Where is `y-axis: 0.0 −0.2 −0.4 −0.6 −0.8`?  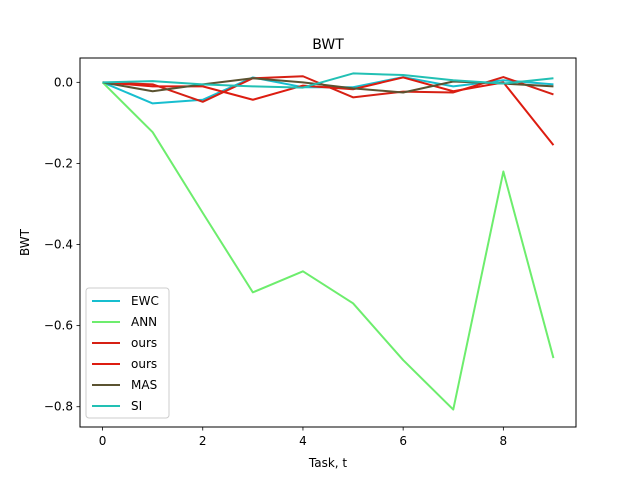
y-axis: 0.0 −0.2 −0.4 −0.6 −0.8 is located at coordinates (62, 244).